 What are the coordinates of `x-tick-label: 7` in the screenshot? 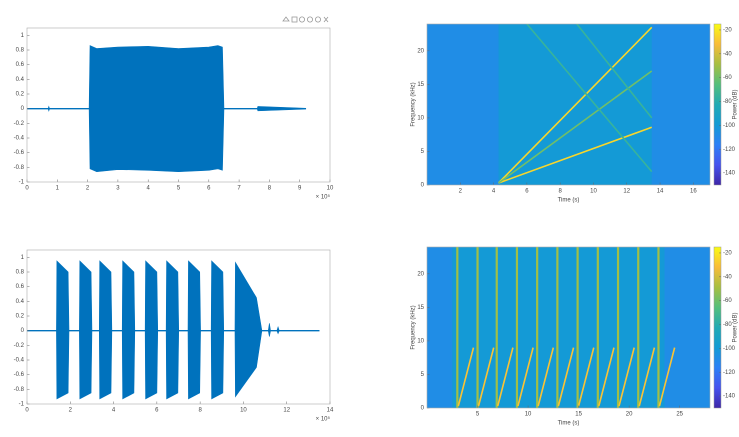 It's located at (239, 189).